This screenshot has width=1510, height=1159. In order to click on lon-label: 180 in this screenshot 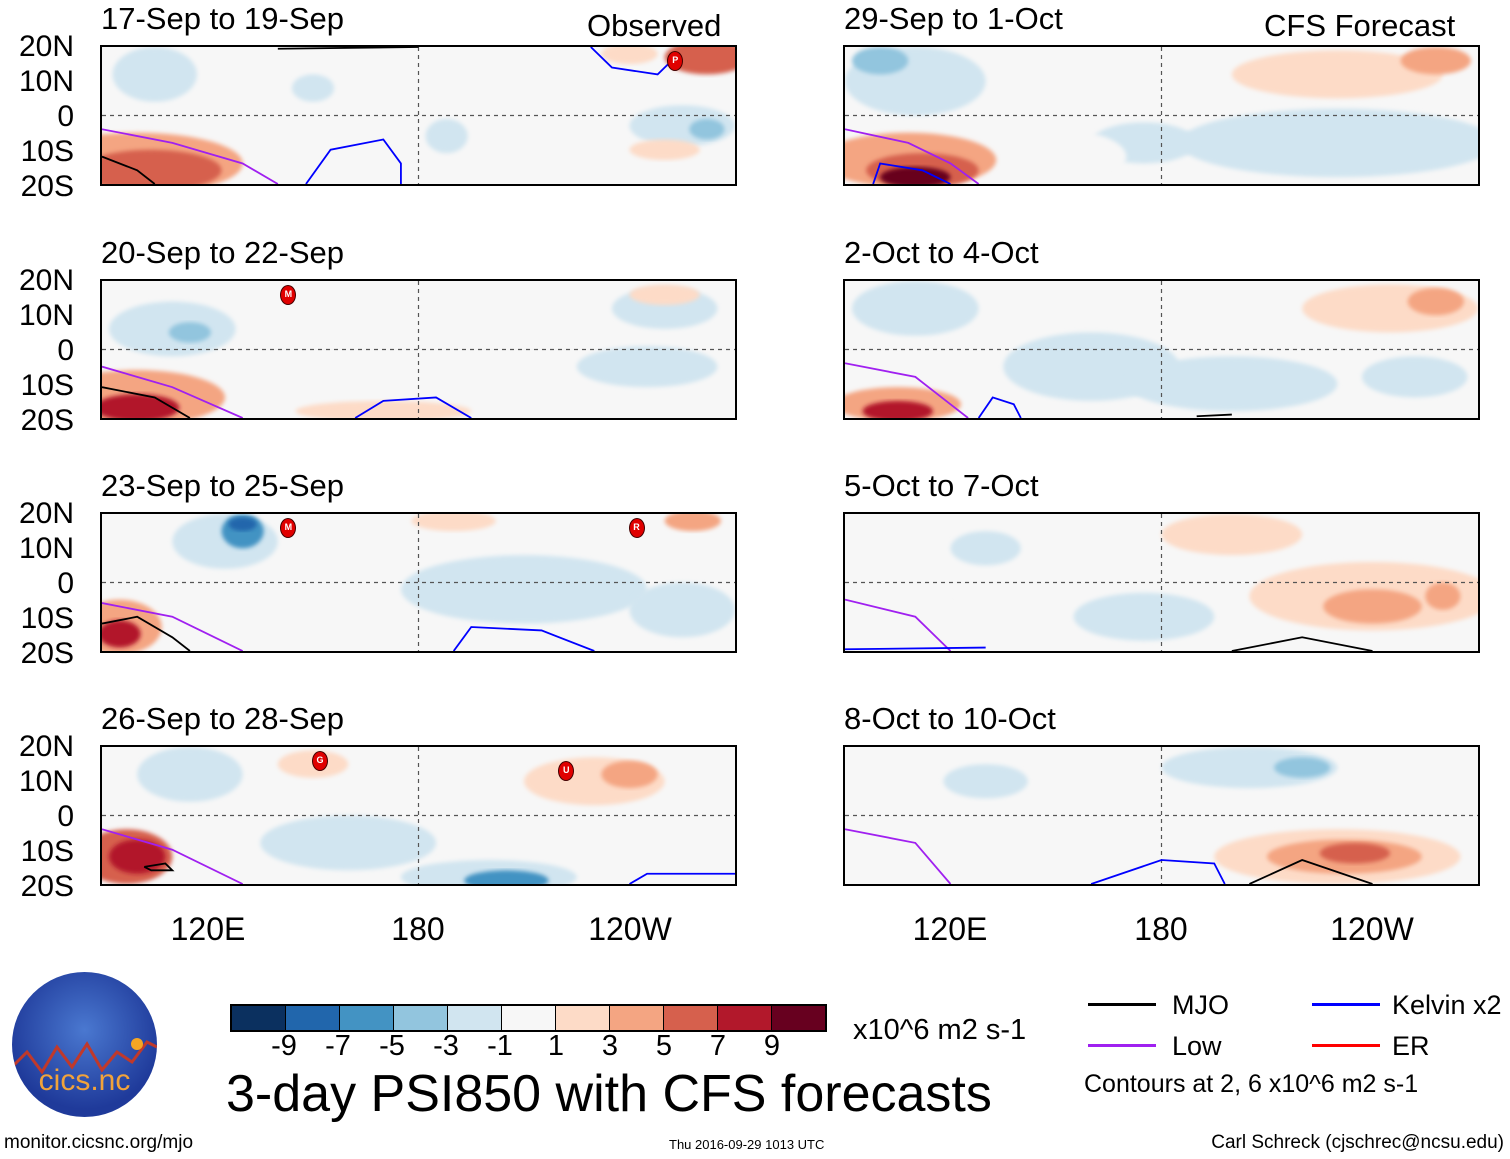, I will do `click(418, 929)`.